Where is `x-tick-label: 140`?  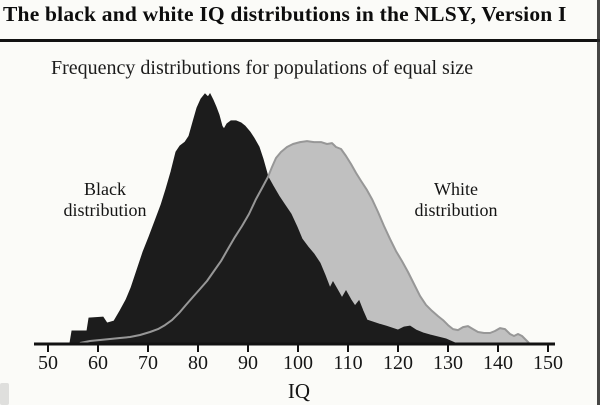 x-tick-label: 140 is located at coordinates (498, 363).